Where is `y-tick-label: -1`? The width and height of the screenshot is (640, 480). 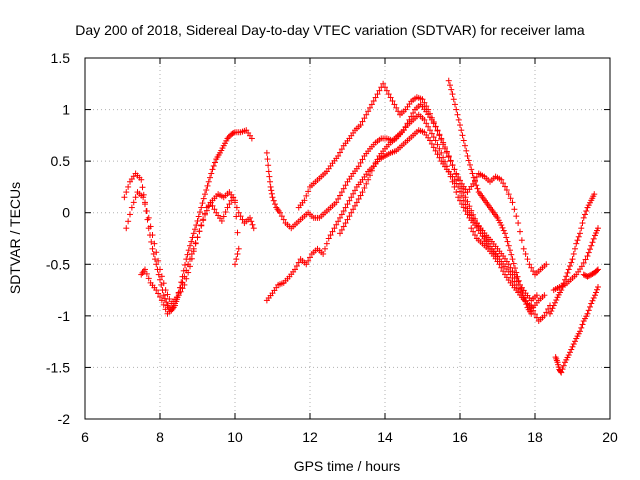 y-tick-label: -1 is located at coordinates (64, 316).